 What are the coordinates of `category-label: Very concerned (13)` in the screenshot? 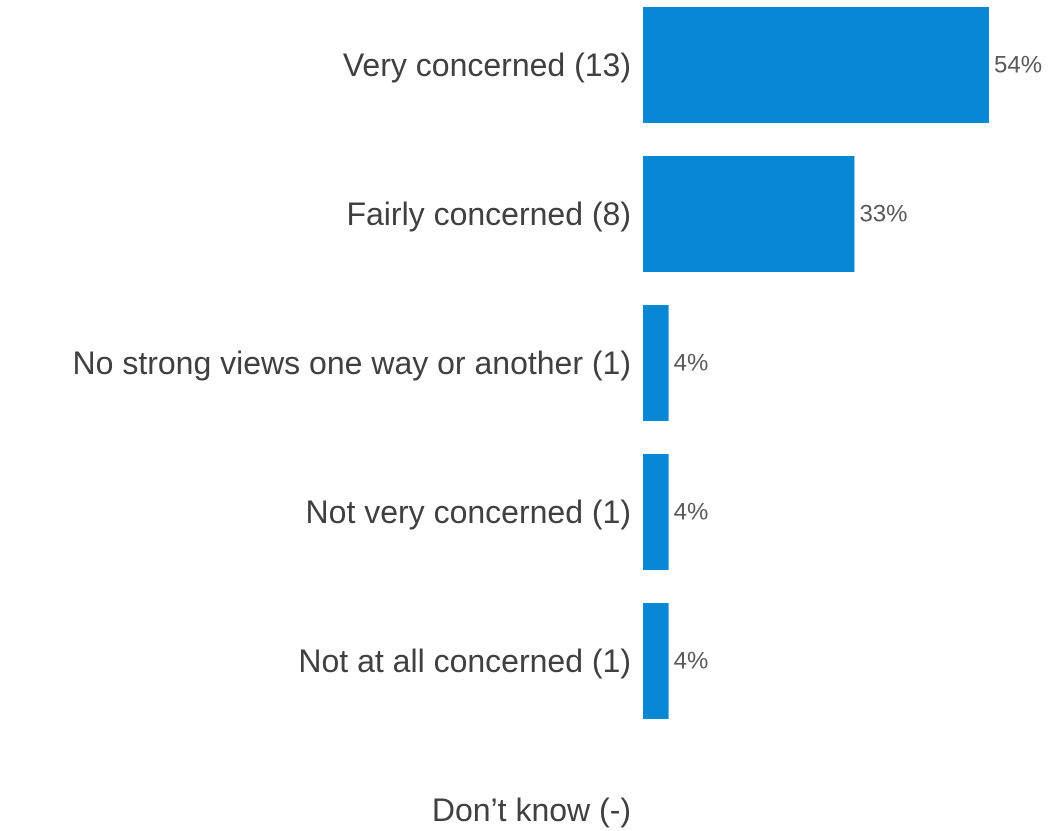 It's located at (487, 65).